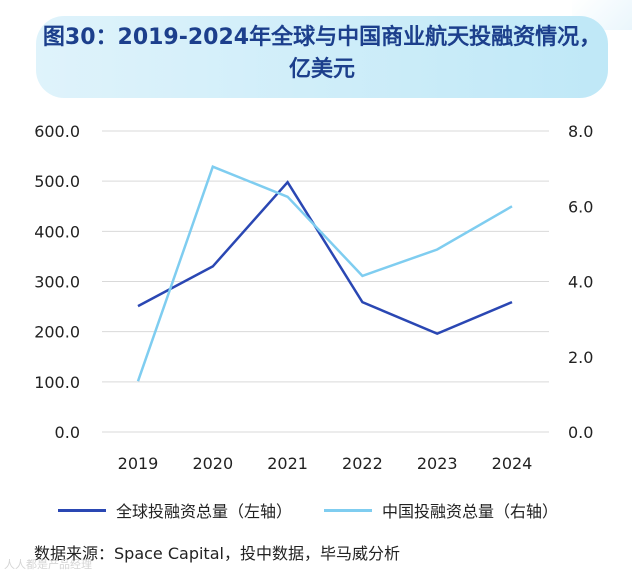  What do you see at coordinates (362, 463) in the screenshot?
I see `x-axis-tick-label-3: 2022` at bounding box center [362, 463].